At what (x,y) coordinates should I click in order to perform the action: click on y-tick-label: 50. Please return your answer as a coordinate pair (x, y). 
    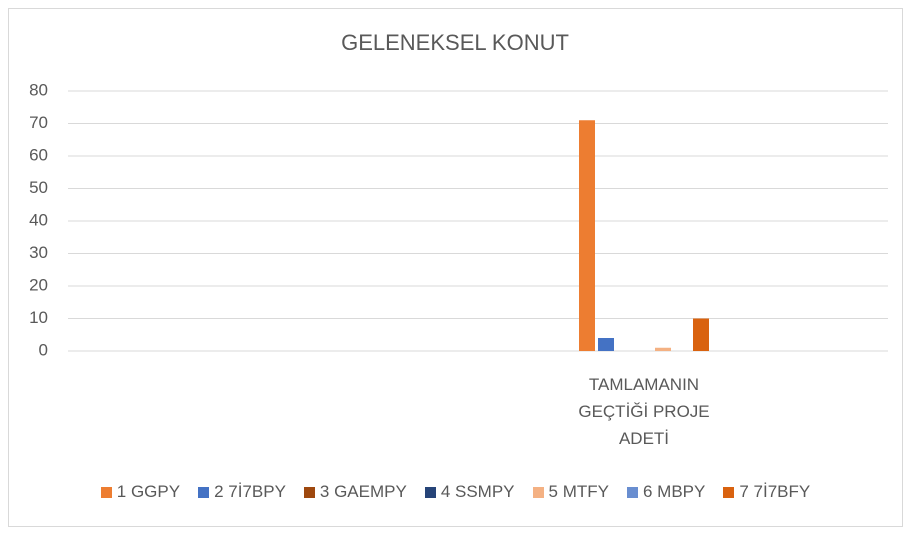
    Looking at the image, I should click on (38, 187).